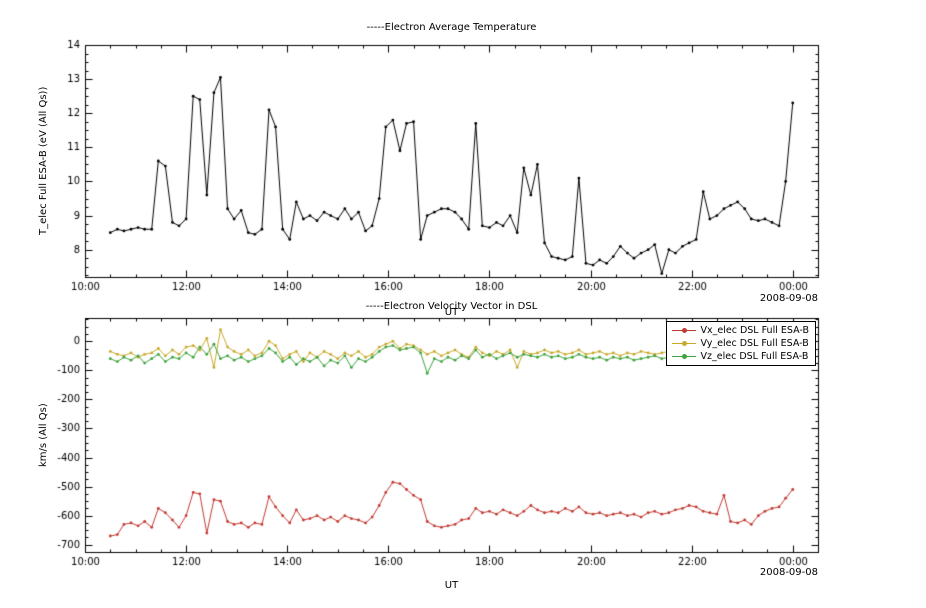 This screenshot has height=608, width=926. I want to click on top-chart-date-label: 2008-09-08, so click(788, 298).